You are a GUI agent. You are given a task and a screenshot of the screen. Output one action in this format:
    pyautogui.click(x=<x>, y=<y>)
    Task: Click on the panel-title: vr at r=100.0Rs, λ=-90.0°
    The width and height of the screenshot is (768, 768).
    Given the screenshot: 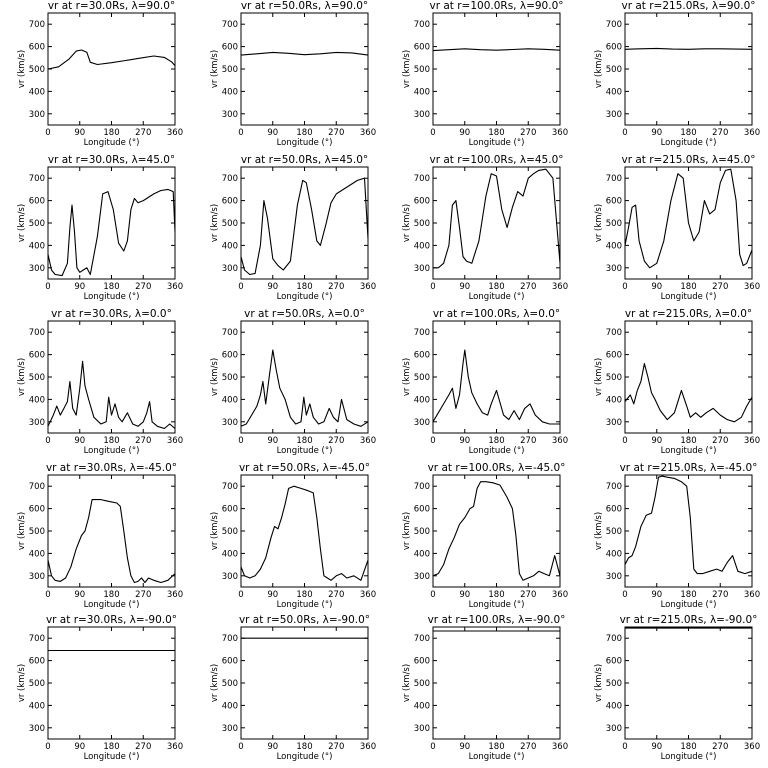 What is the action you would take?
    pyautogui.click(x=497, y=620)
    